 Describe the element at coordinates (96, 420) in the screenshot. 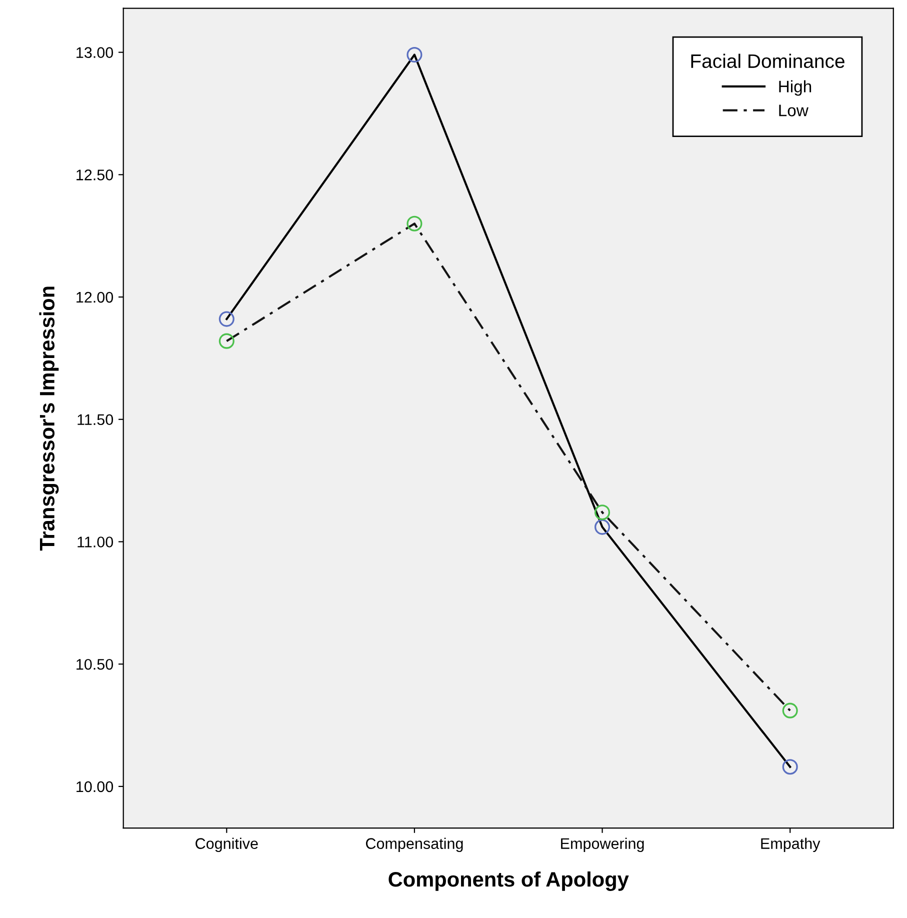

I see `y-tick-label: 11.50` at that location.